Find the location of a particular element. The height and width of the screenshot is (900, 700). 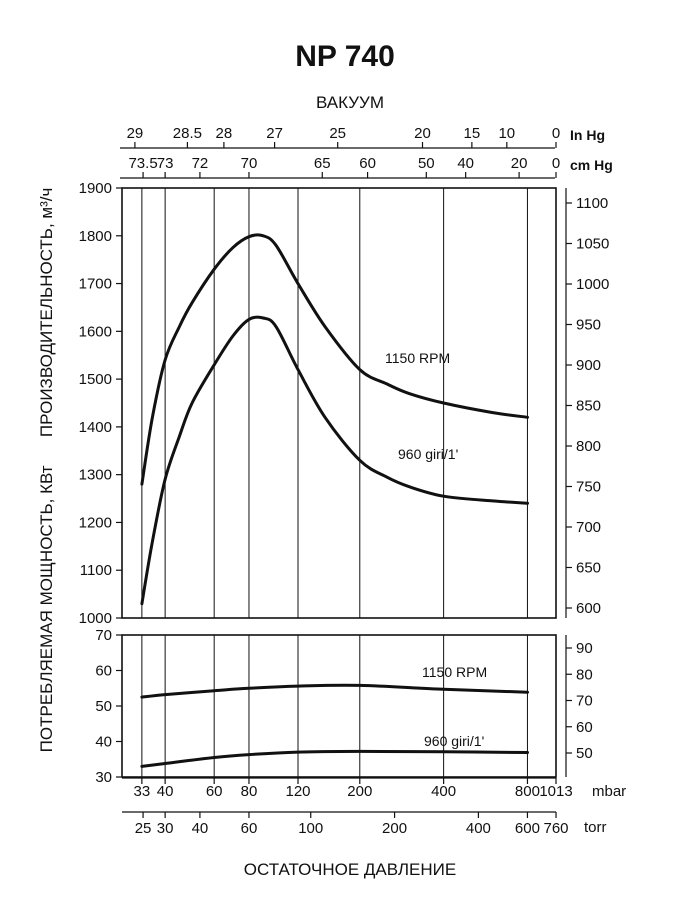

upper-right-tick-label: 750 is located at coordinates (588, 487).